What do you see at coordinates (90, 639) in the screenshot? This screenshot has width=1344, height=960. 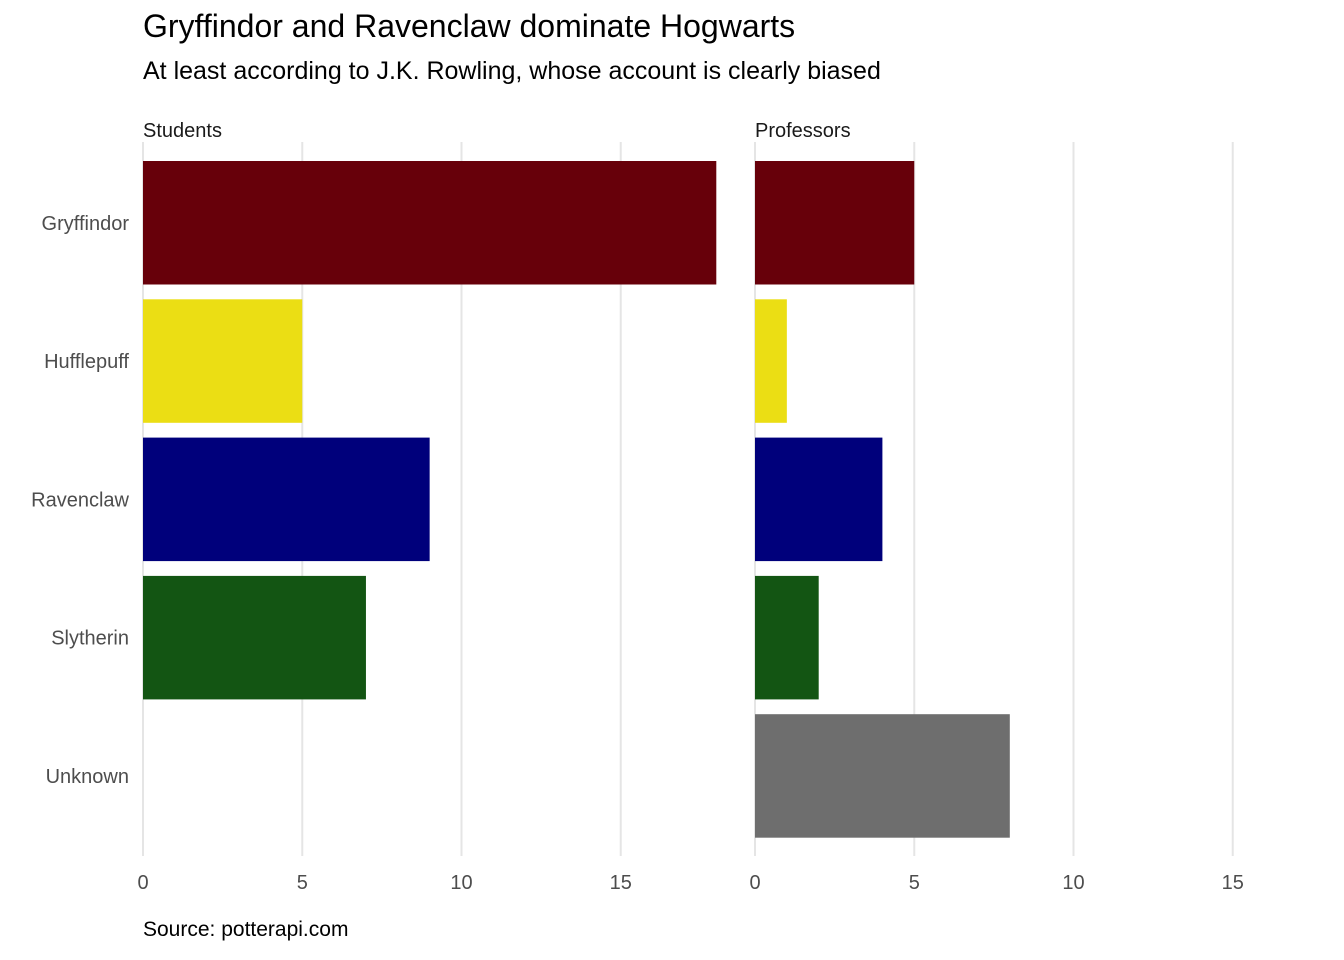 I see `category-label-slytherin: Slytherin` at bounding box center [90, 639].